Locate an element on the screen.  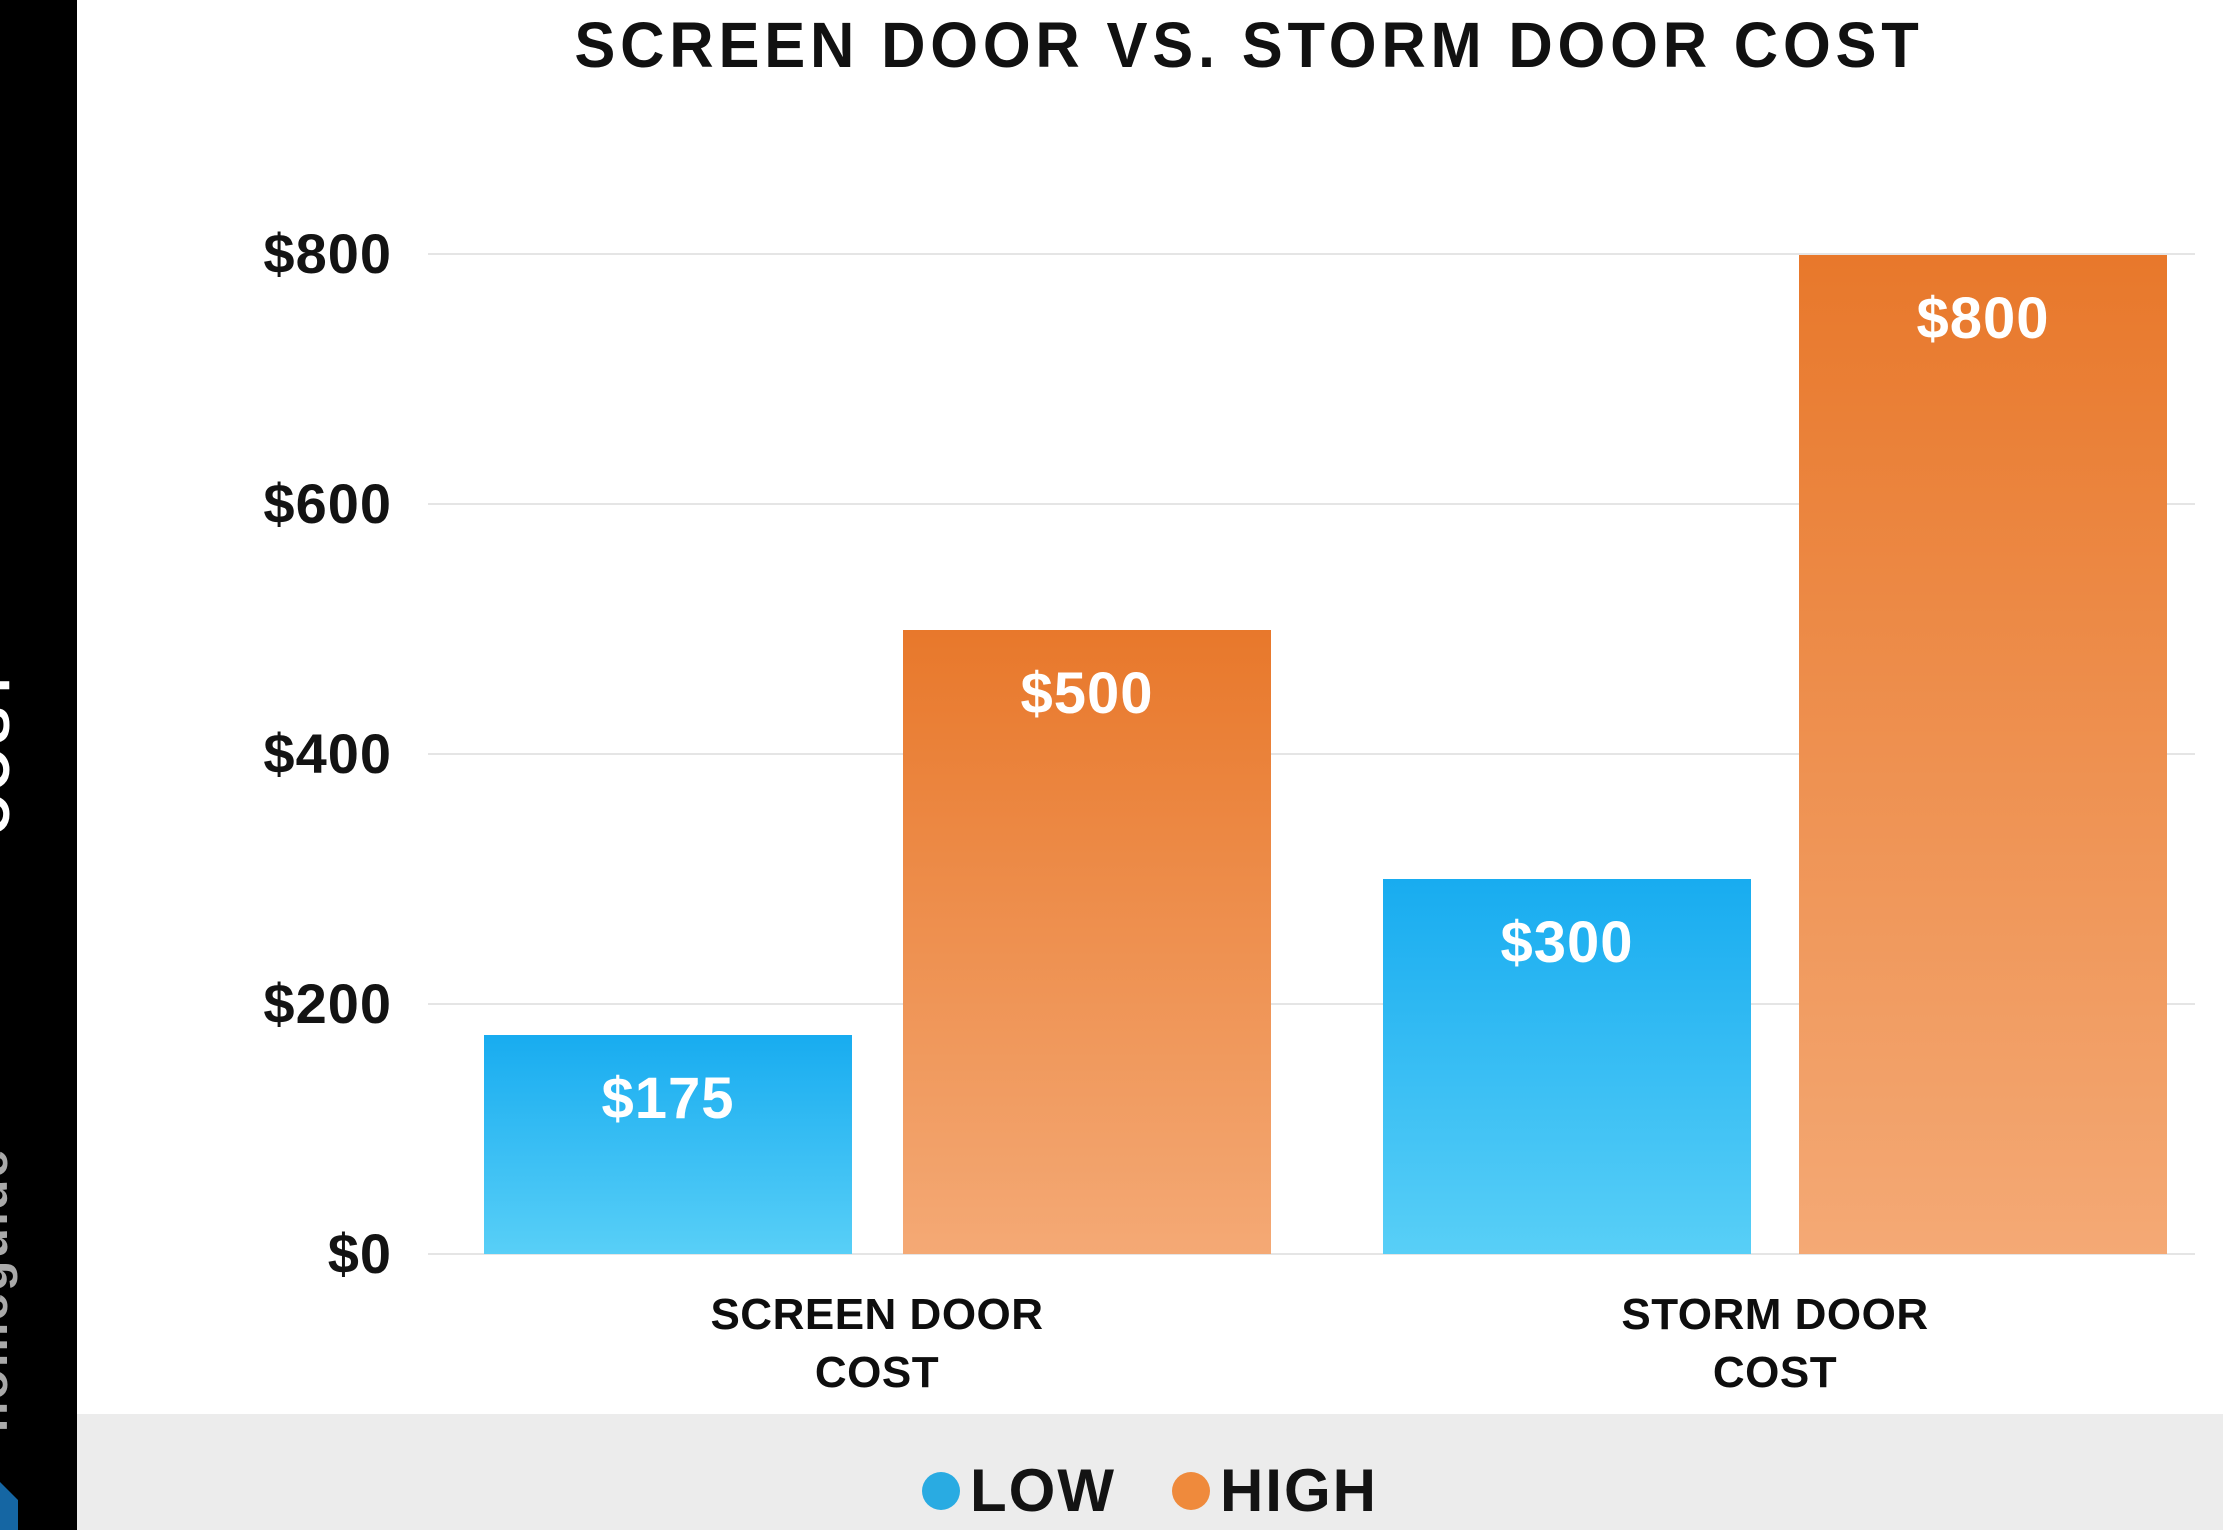
bar-value-label: $800 is located at coordinates (1983, 318).